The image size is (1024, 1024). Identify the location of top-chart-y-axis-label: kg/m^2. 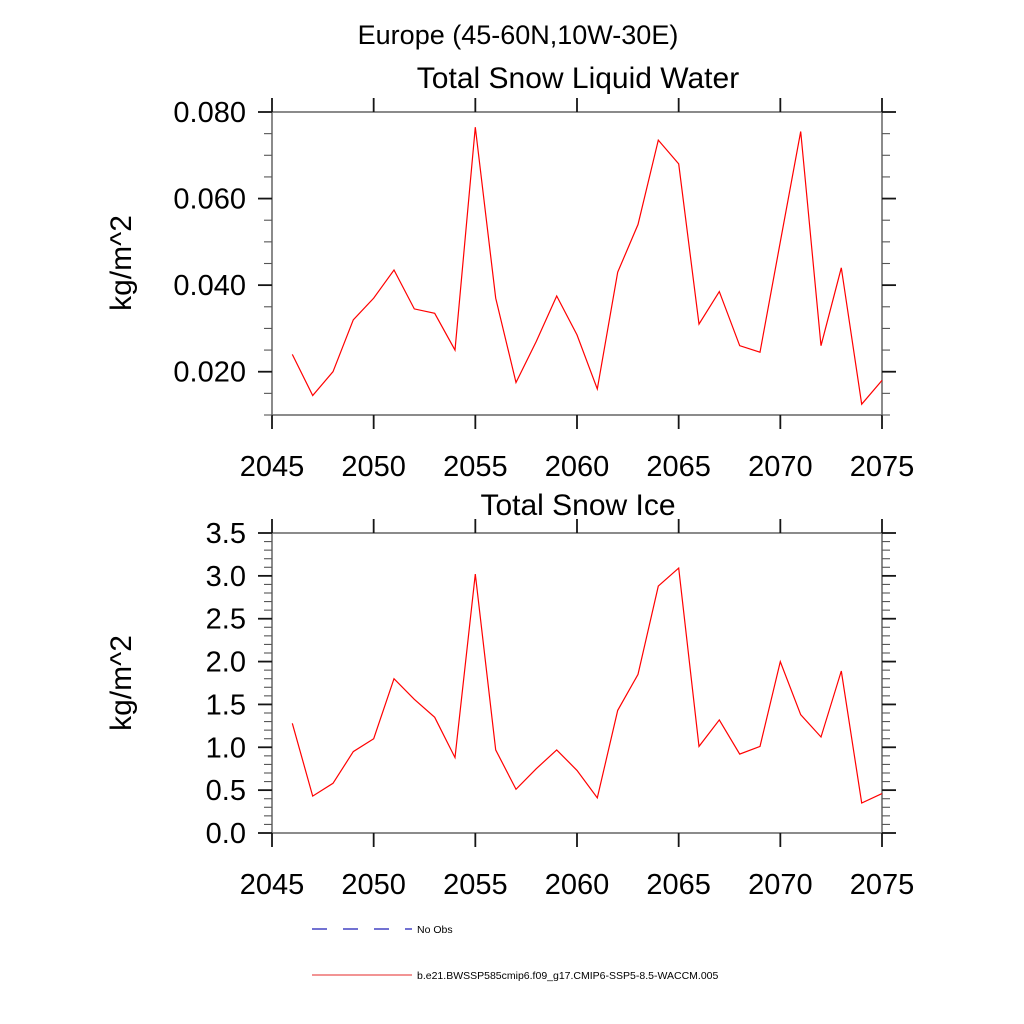
(121, 263).